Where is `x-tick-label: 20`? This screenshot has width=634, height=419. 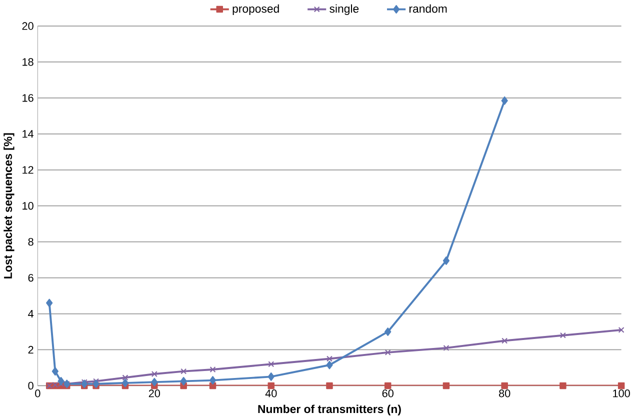
x-tick-label: 20 is located at coordinates (154, 394).